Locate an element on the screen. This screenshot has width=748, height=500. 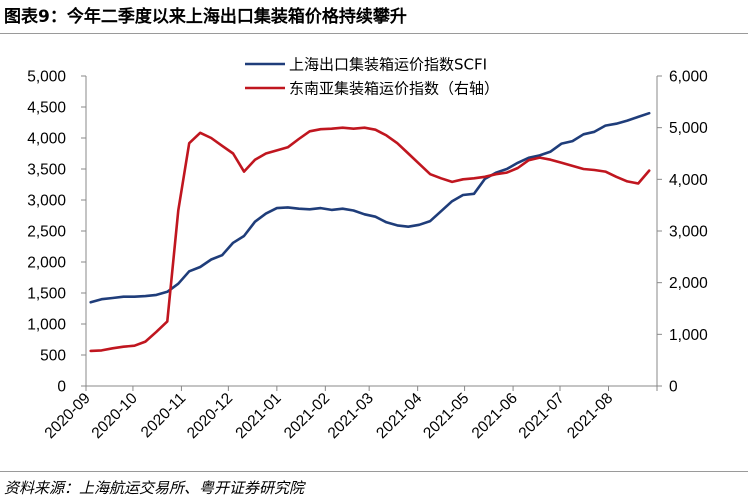
x-tick-label: 2021-06 is located at coordinates (495, 416).